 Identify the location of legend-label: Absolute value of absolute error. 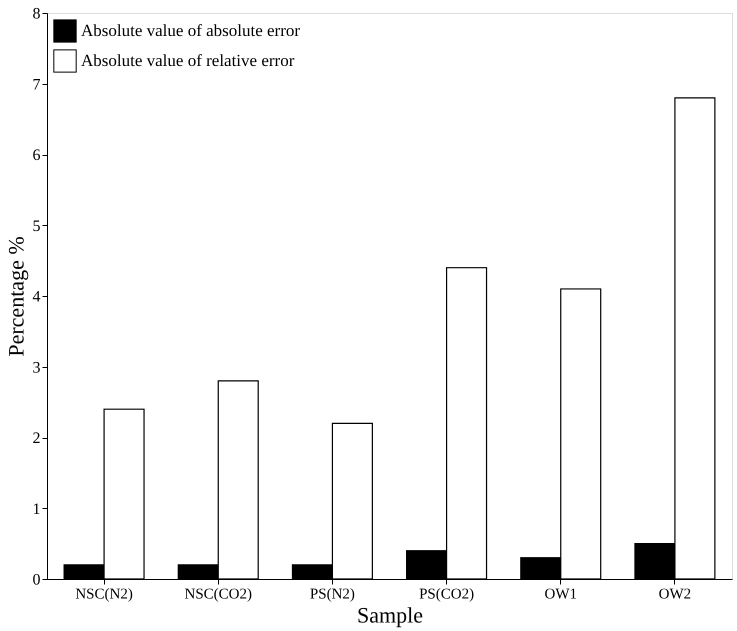
(190, 30).